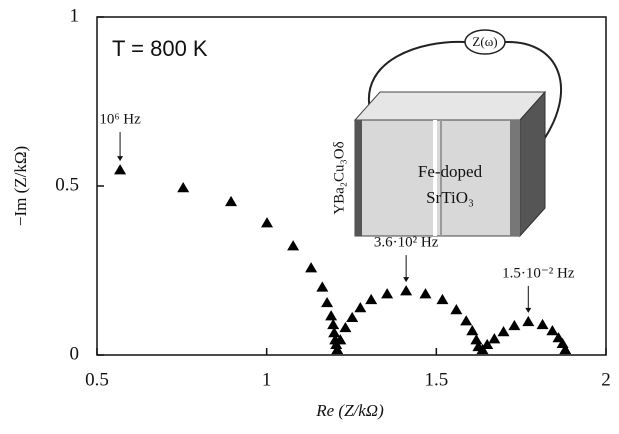 This screenshot has height=434, width=619. Describe the element at coordinates (339, 177) in the screenshot. I see `electrode-label: YBa₂Cu₃Oδ` at that location.